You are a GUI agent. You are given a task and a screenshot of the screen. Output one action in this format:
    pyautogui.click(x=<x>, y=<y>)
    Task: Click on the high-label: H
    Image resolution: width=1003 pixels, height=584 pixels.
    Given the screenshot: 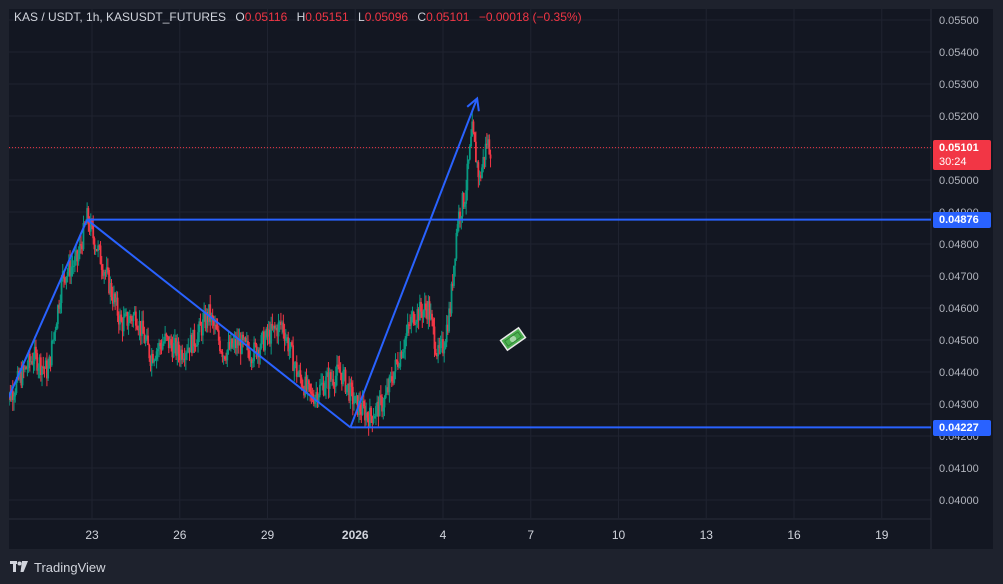 What is the action you would take?
    pyautogui.click(x=301, y=17)
    